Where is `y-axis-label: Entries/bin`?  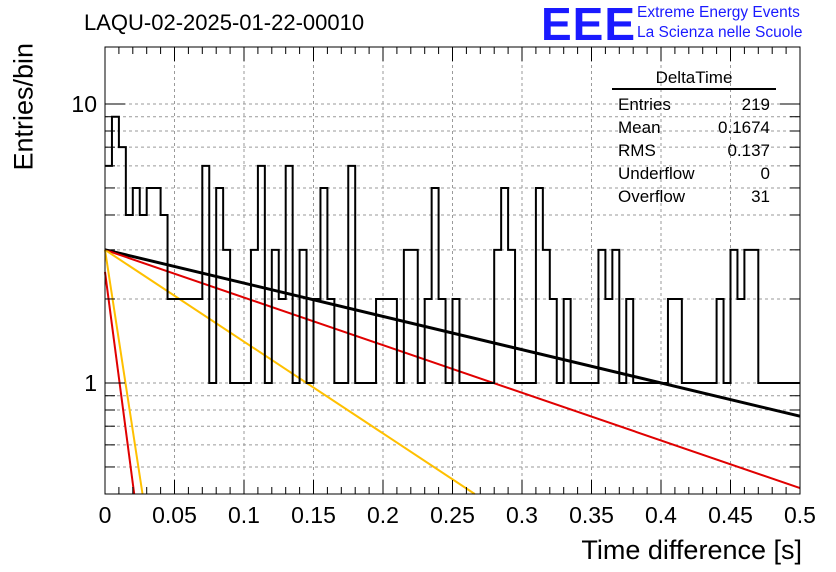 y-axis-label: Entries/bin is located at coordinates (23, 106).